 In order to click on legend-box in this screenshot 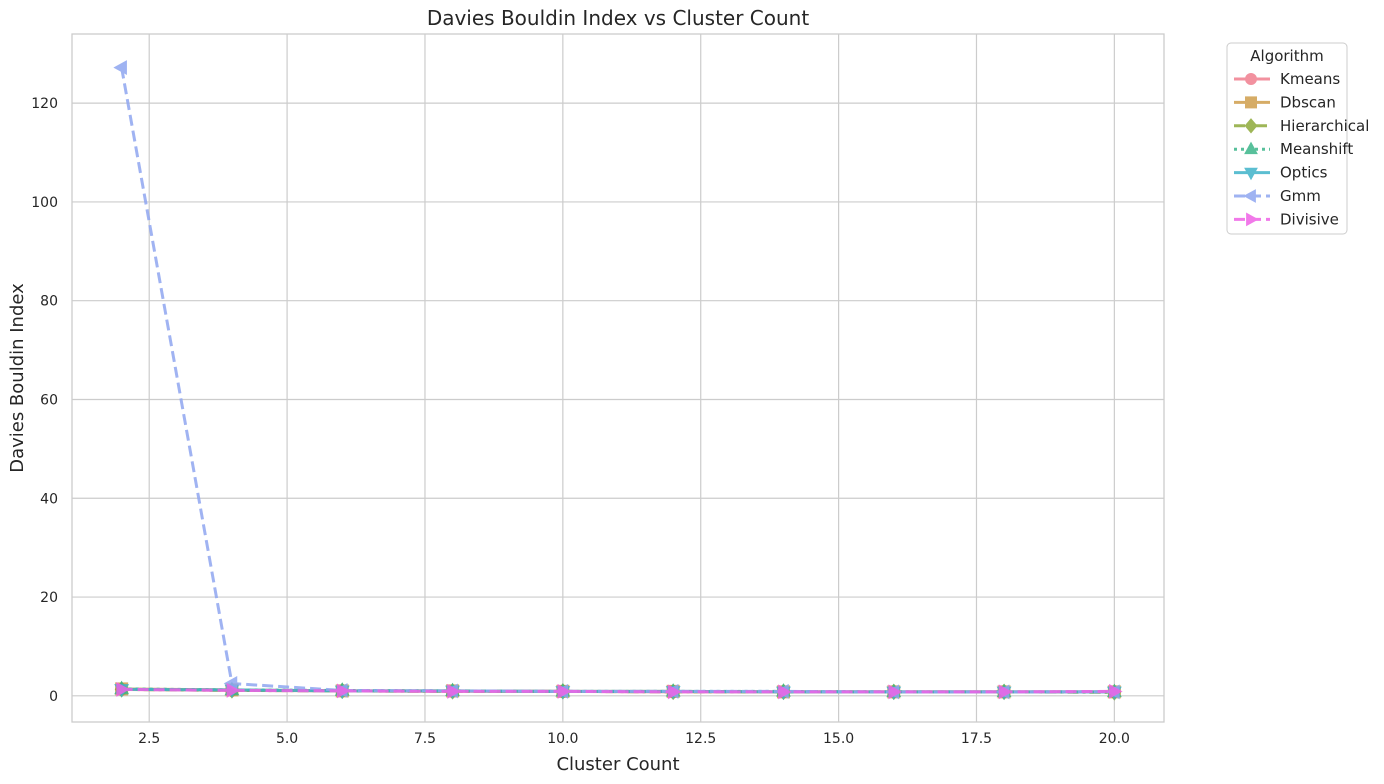, I will do `click(1287, 138)`.